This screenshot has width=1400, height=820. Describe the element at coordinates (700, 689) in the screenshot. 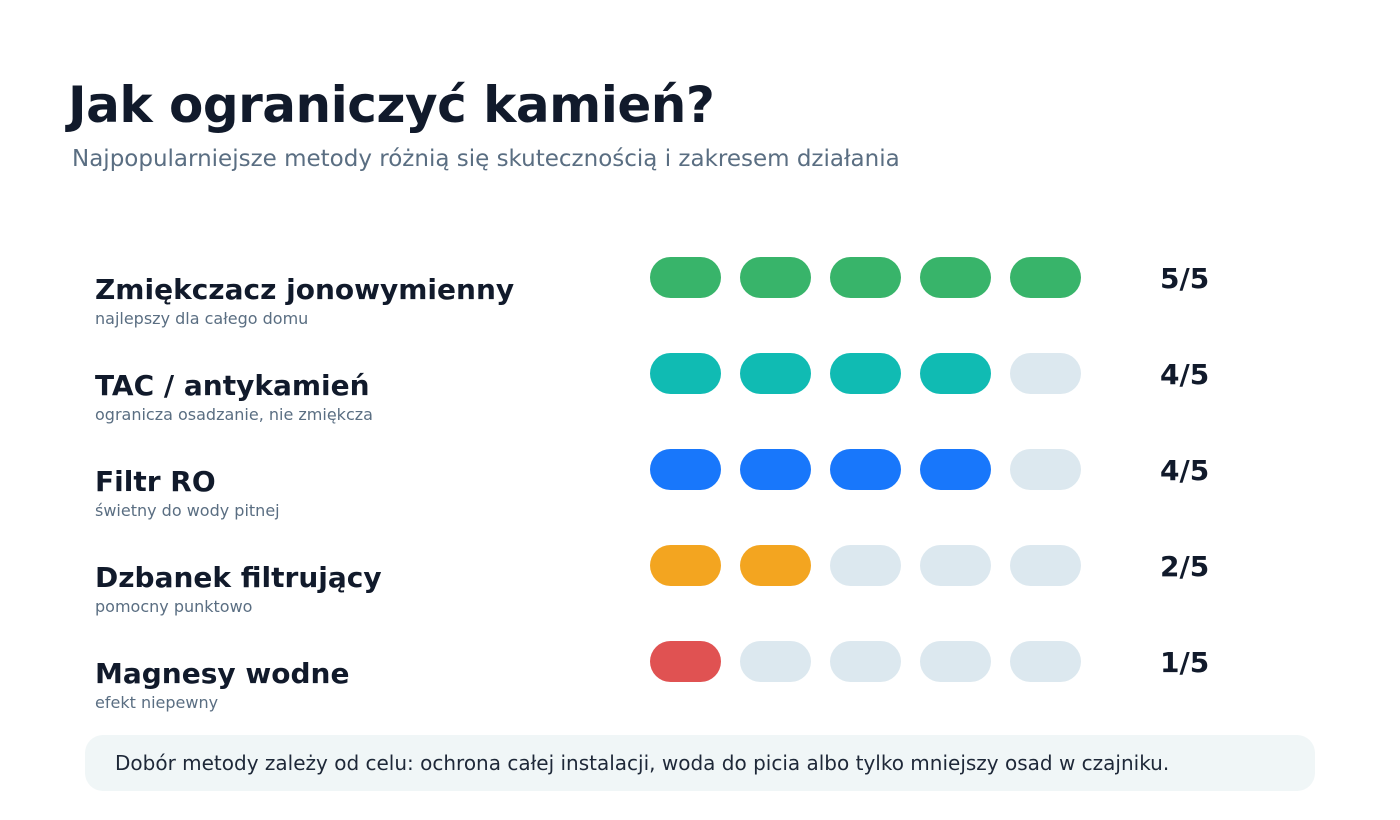

I see `rating-row: Magnesy wodne efekt niepewny 1/5` at that location.